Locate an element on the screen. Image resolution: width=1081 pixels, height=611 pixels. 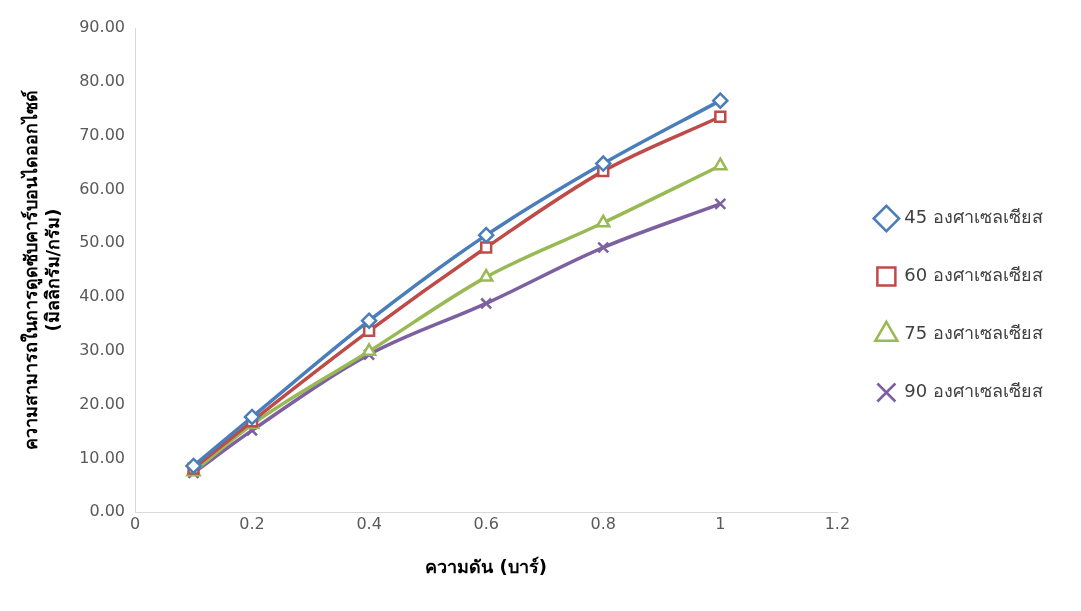
y-tick-label: 90.00 is located at coordinates (102, 27).